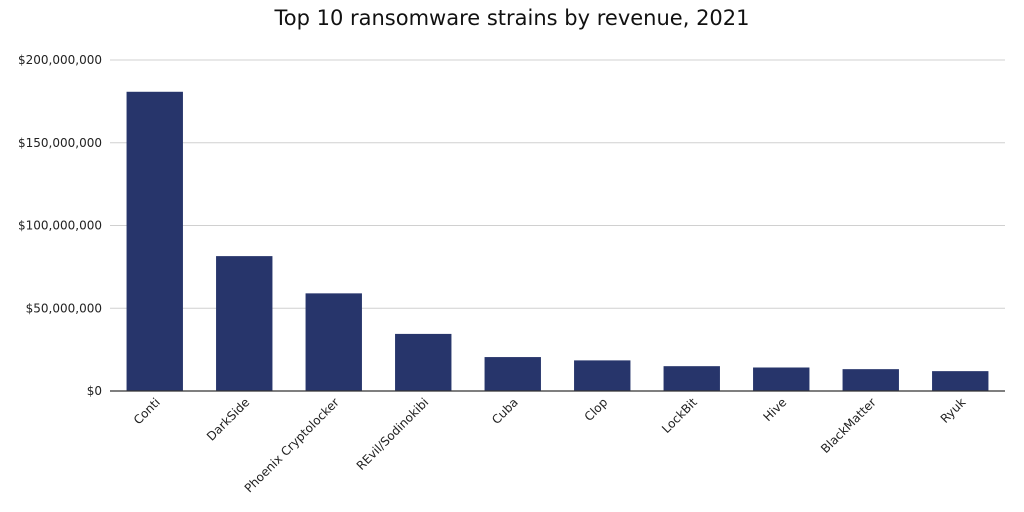 This screenshot has height=512, width=1024. Describe the element at coordinates (154, 241) in the screenshot. I see `bar-conti` at that location.